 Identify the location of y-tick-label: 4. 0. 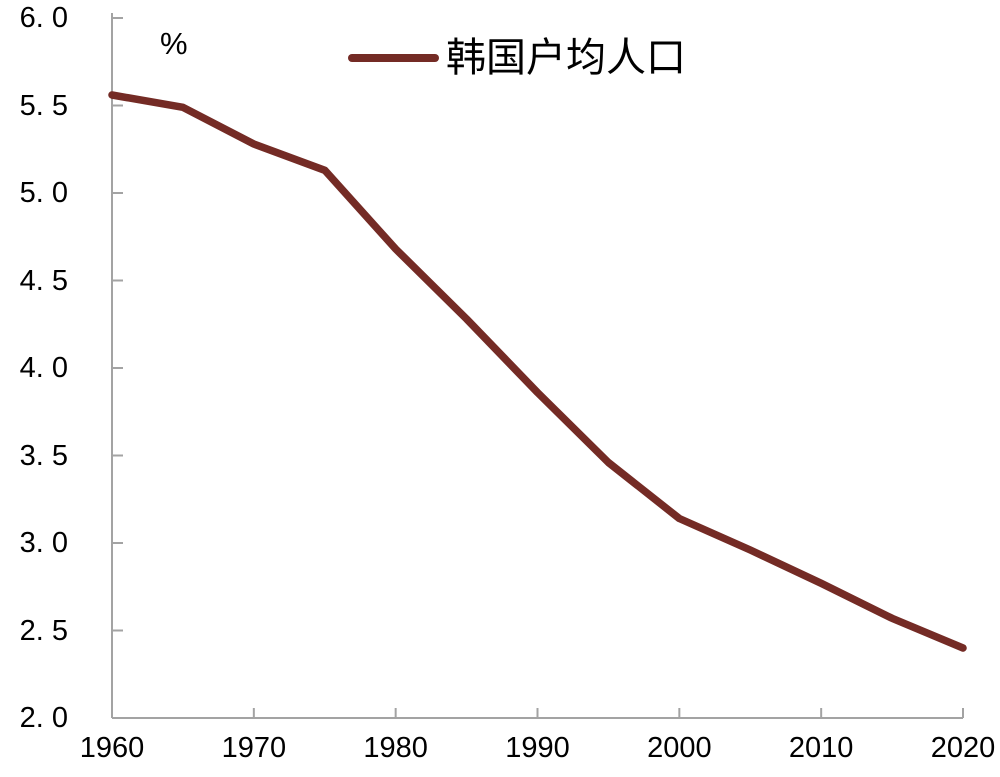
(43, 368).